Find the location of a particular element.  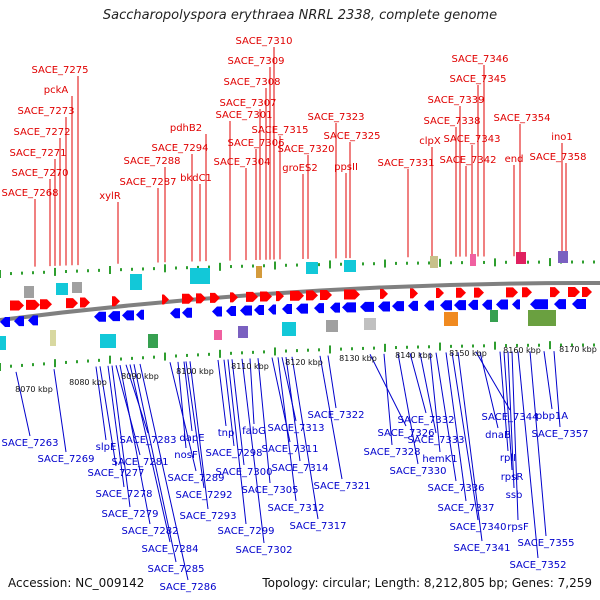

forward-gene-label: SACE_7270 is located at coordinates (40, 173).